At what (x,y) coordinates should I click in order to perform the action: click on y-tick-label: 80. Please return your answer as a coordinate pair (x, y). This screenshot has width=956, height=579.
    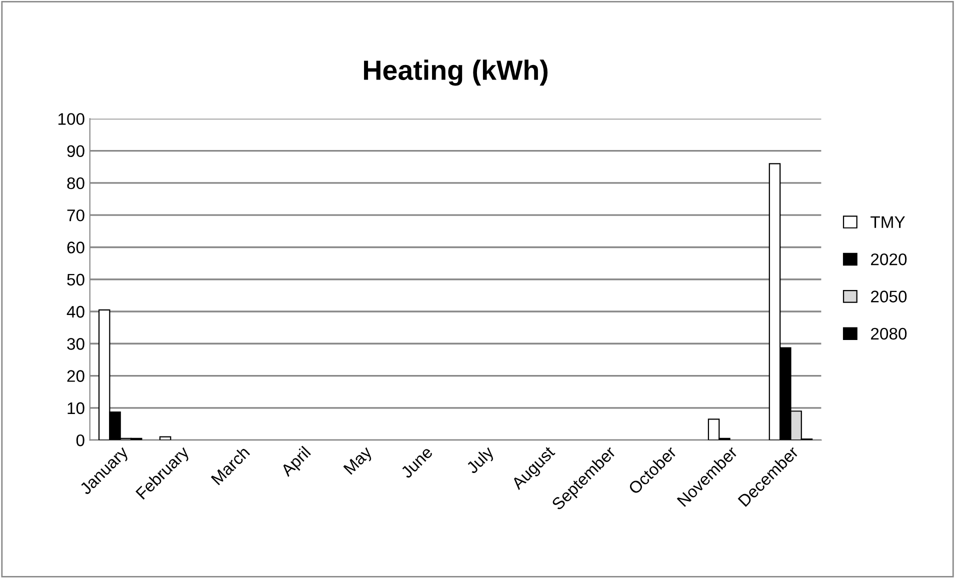
    Looking at the image, I should click on (75, 183).